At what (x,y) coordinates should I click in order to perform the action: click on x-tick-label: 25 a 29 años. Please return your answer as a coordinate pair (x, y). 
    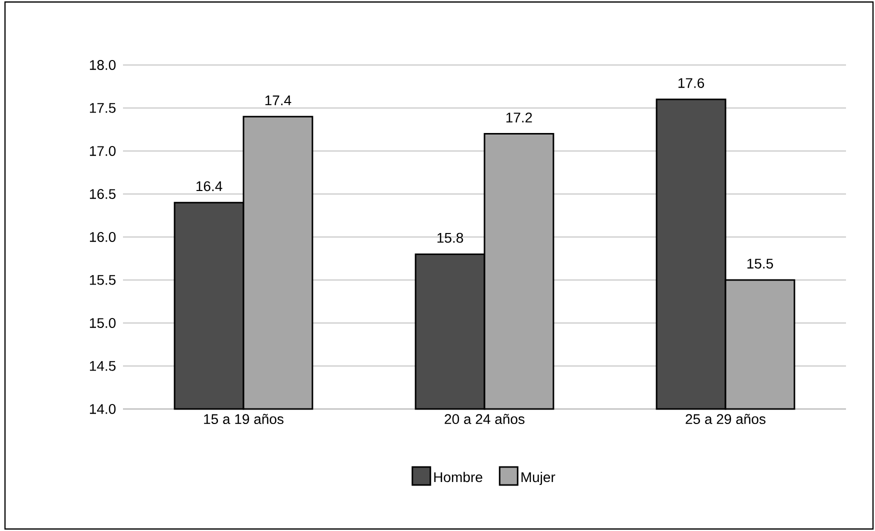
    Looking at the image, I should click on (726, 419).